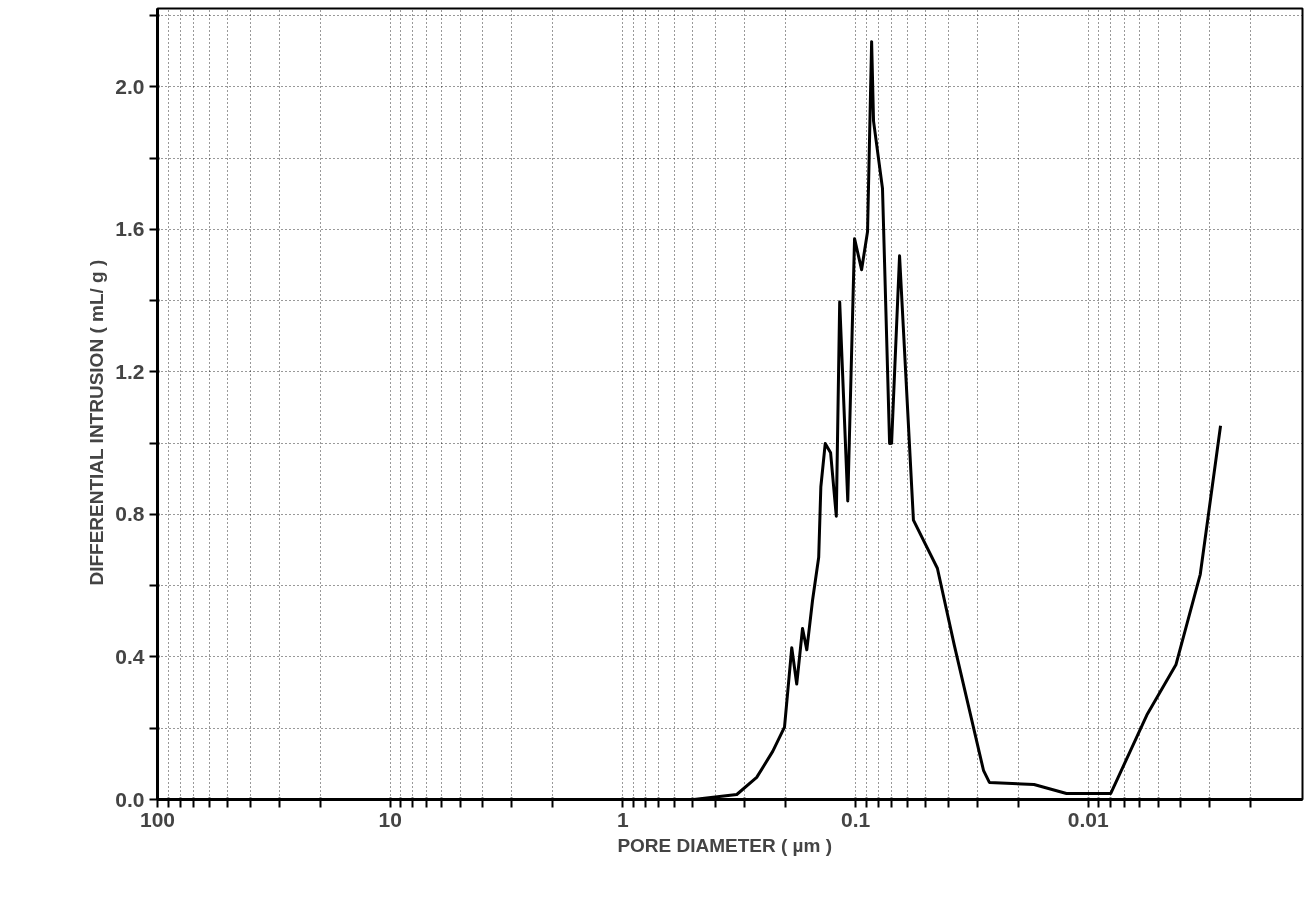 The image size is (1306, 907). What do you see at coordinates (390, 819) in the screenshot?
I see `x-tick-label: 10` at bounding box center [390, 819].